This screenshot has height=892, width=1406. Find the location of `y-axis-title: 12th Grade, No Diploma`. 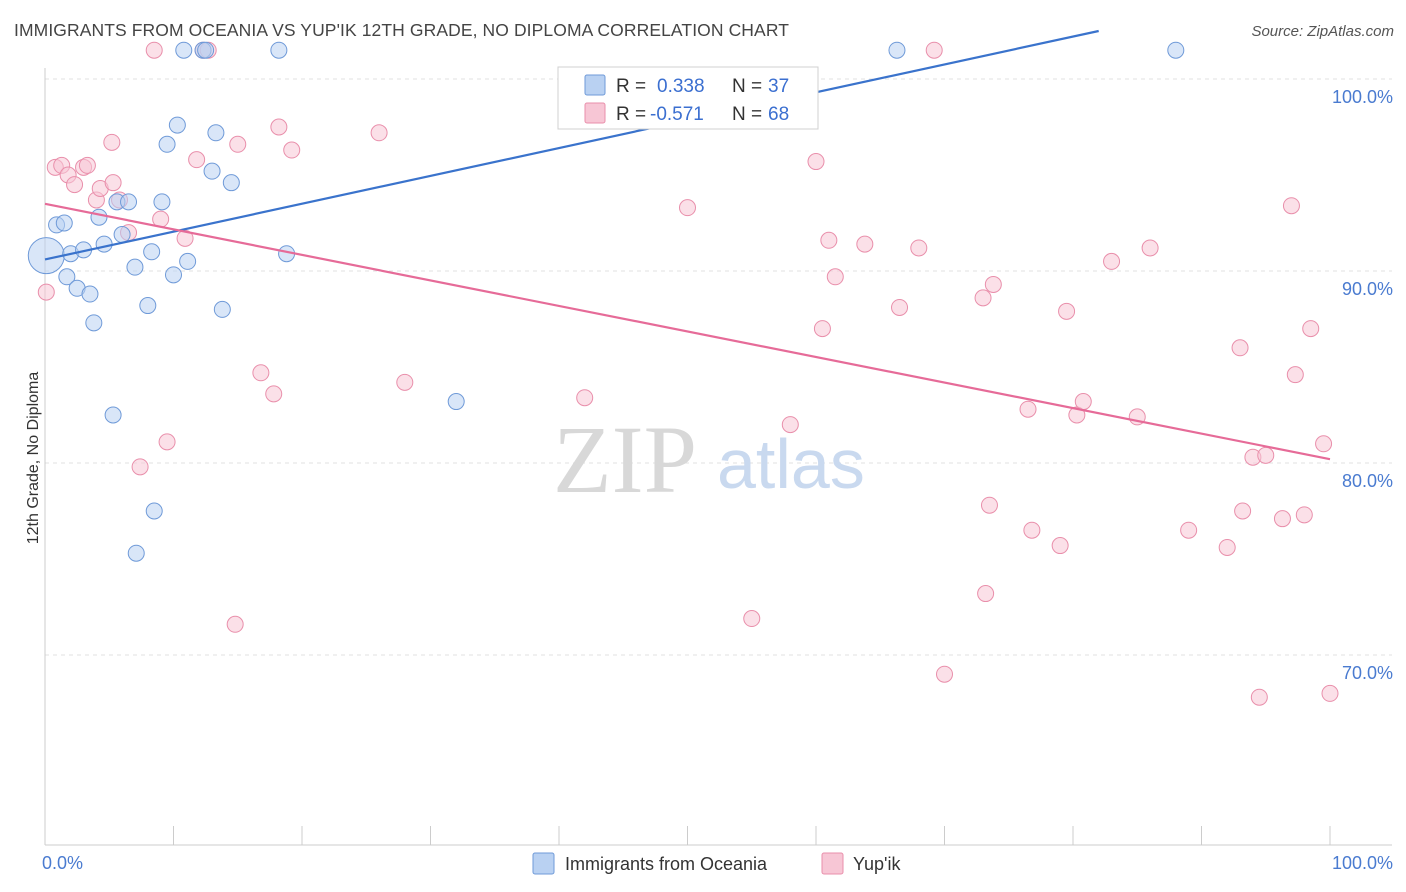

y-axis-title: 12th Grade, No Diploma is located at coordinates (33, 458).